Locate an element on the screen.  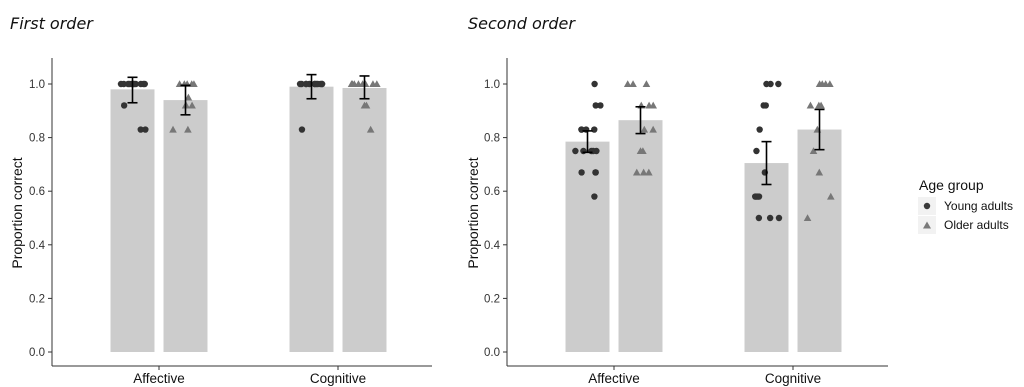
triangle-marker-icon is located at coordinates (927, 225).